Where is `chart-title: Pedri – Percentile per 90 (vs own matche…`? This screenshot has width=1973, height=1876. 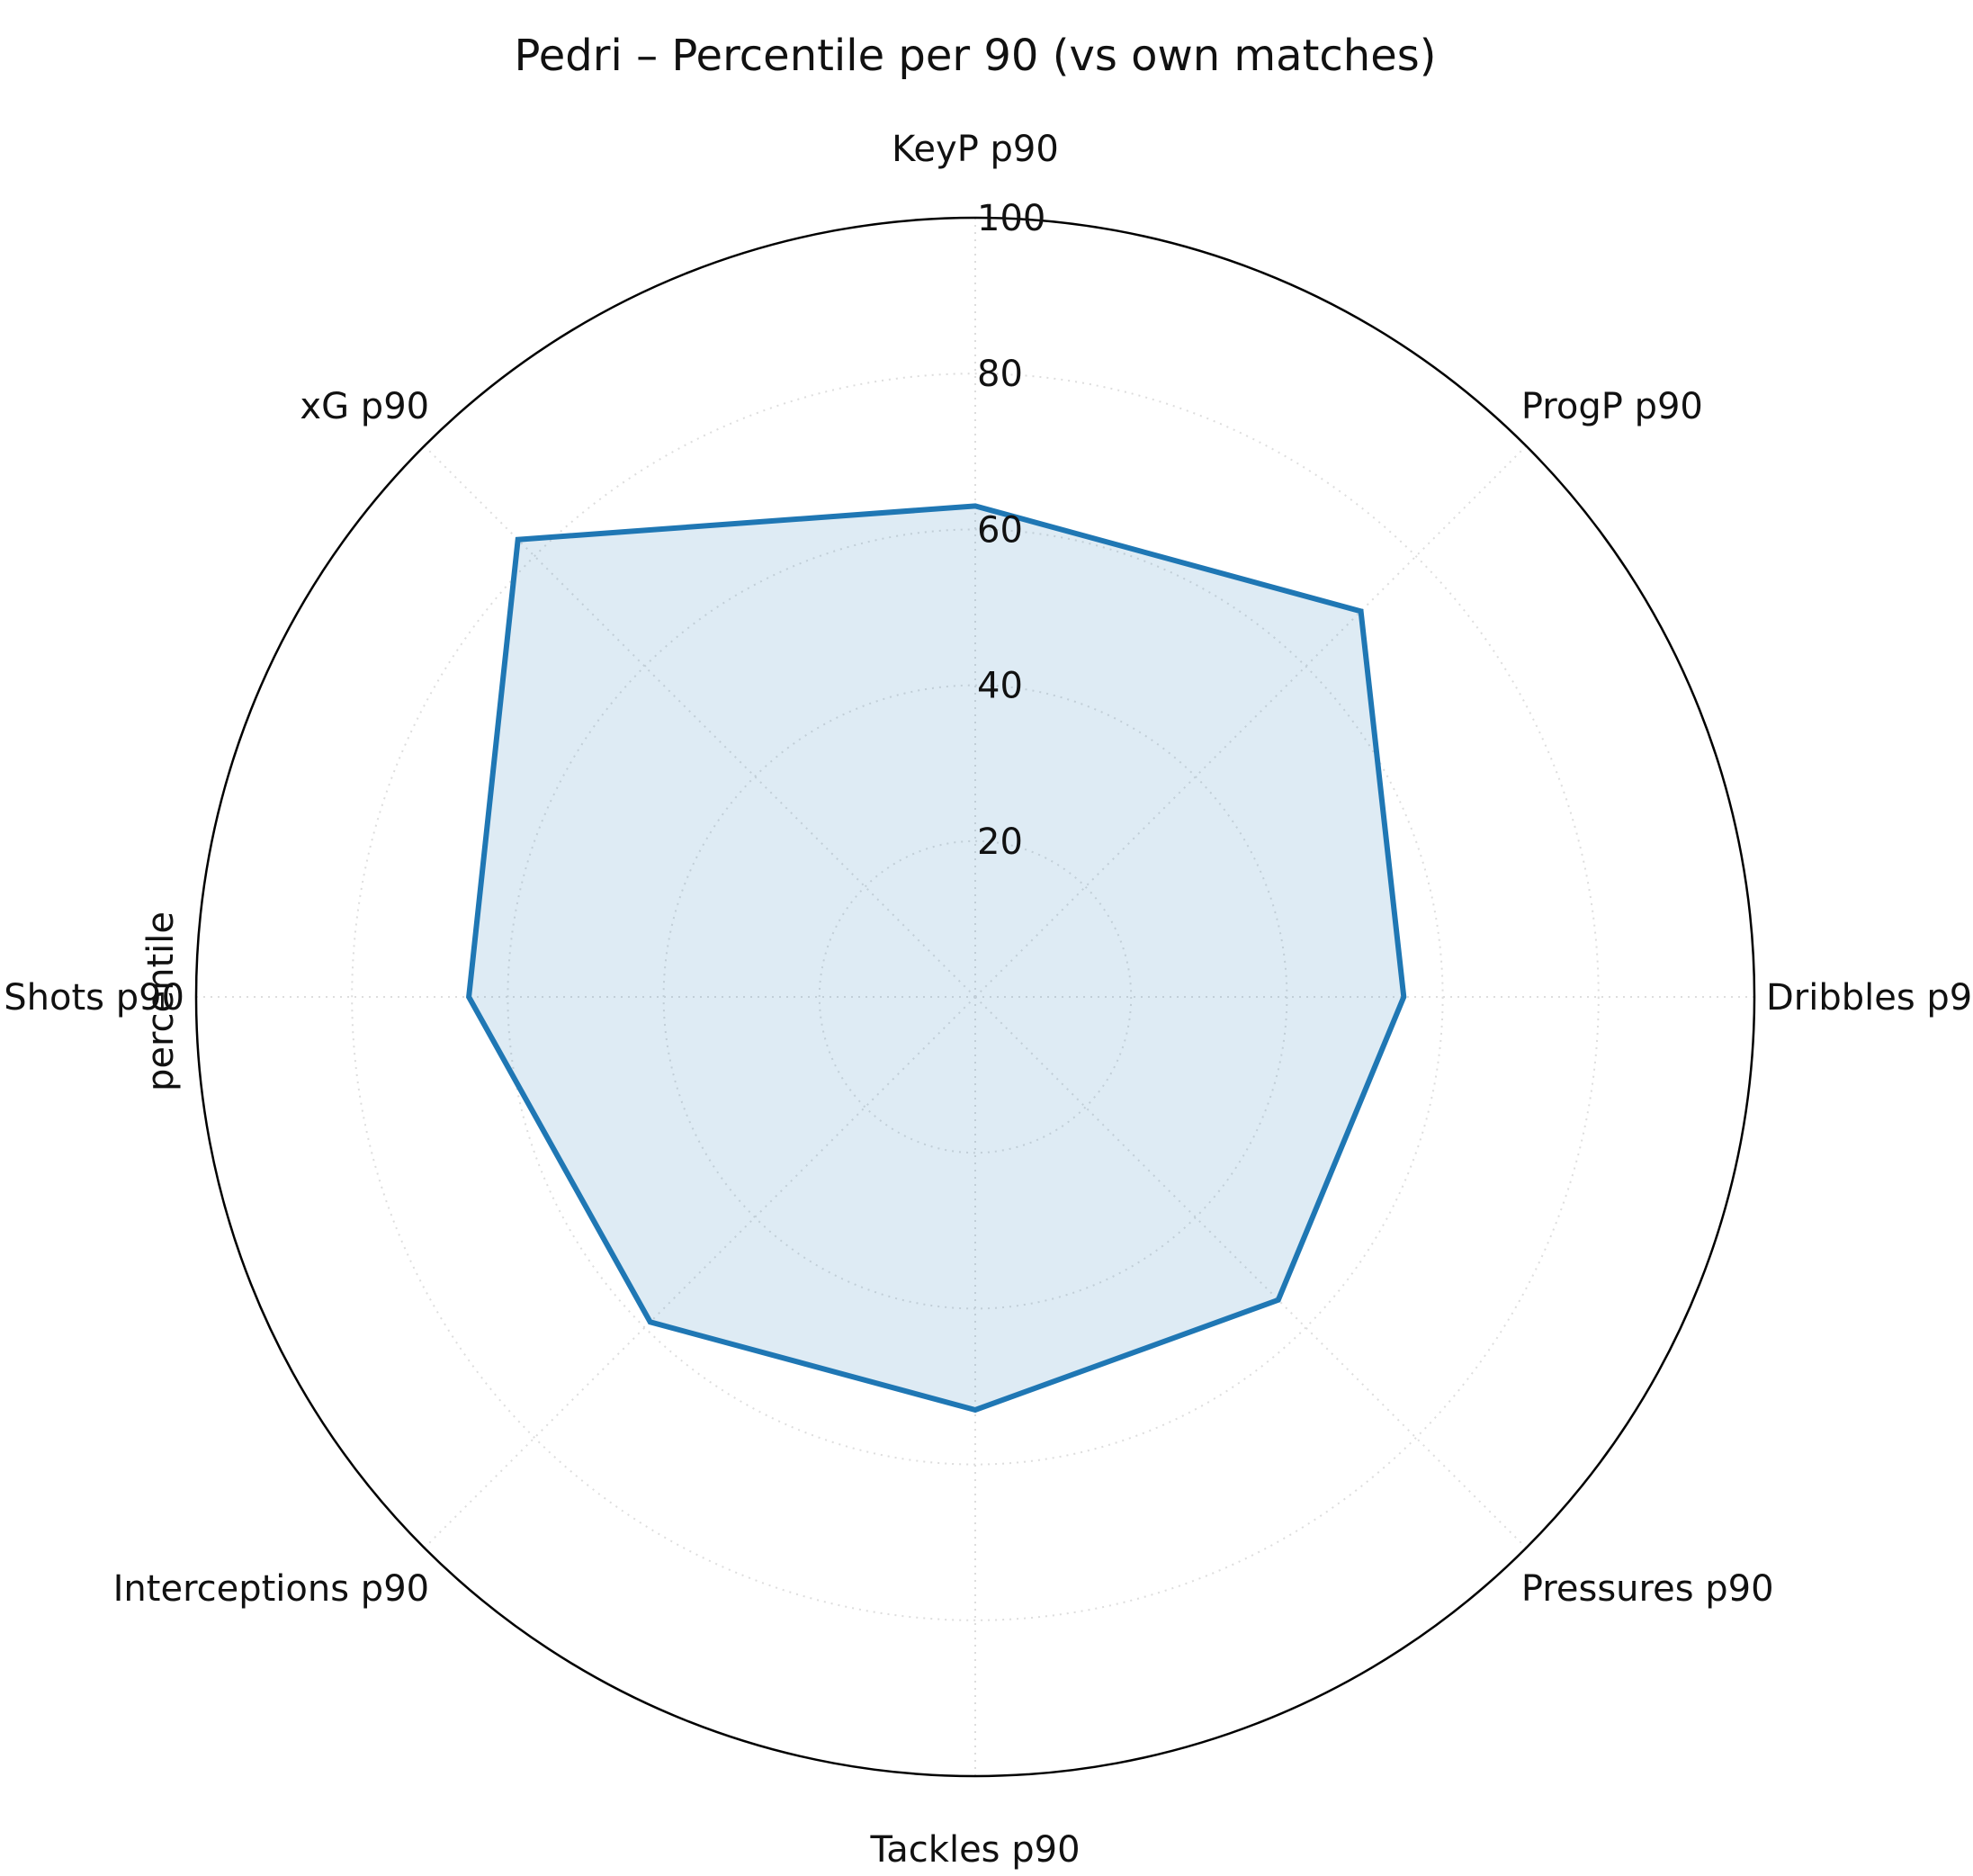 chart-title: Pedri – Percentile per 90 (vs own matche… is located at coordinates (976, 56).